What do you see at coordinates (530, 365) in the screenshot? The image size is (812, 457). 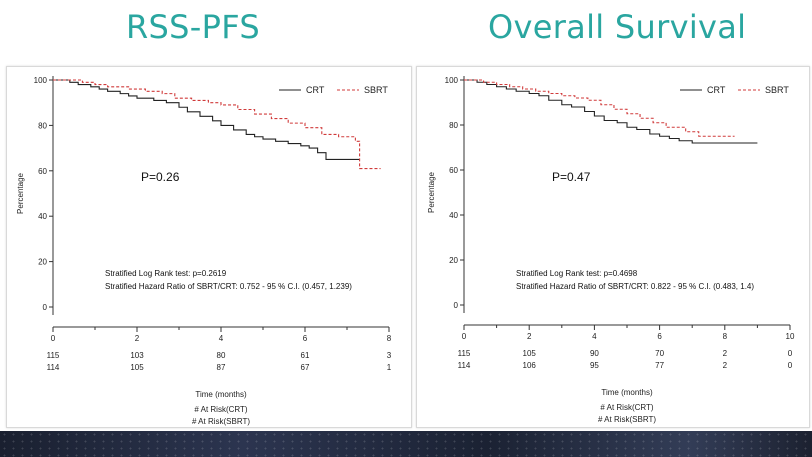 I see `at-risk-sbrt-value: 106` at bounding box center [530, 365].